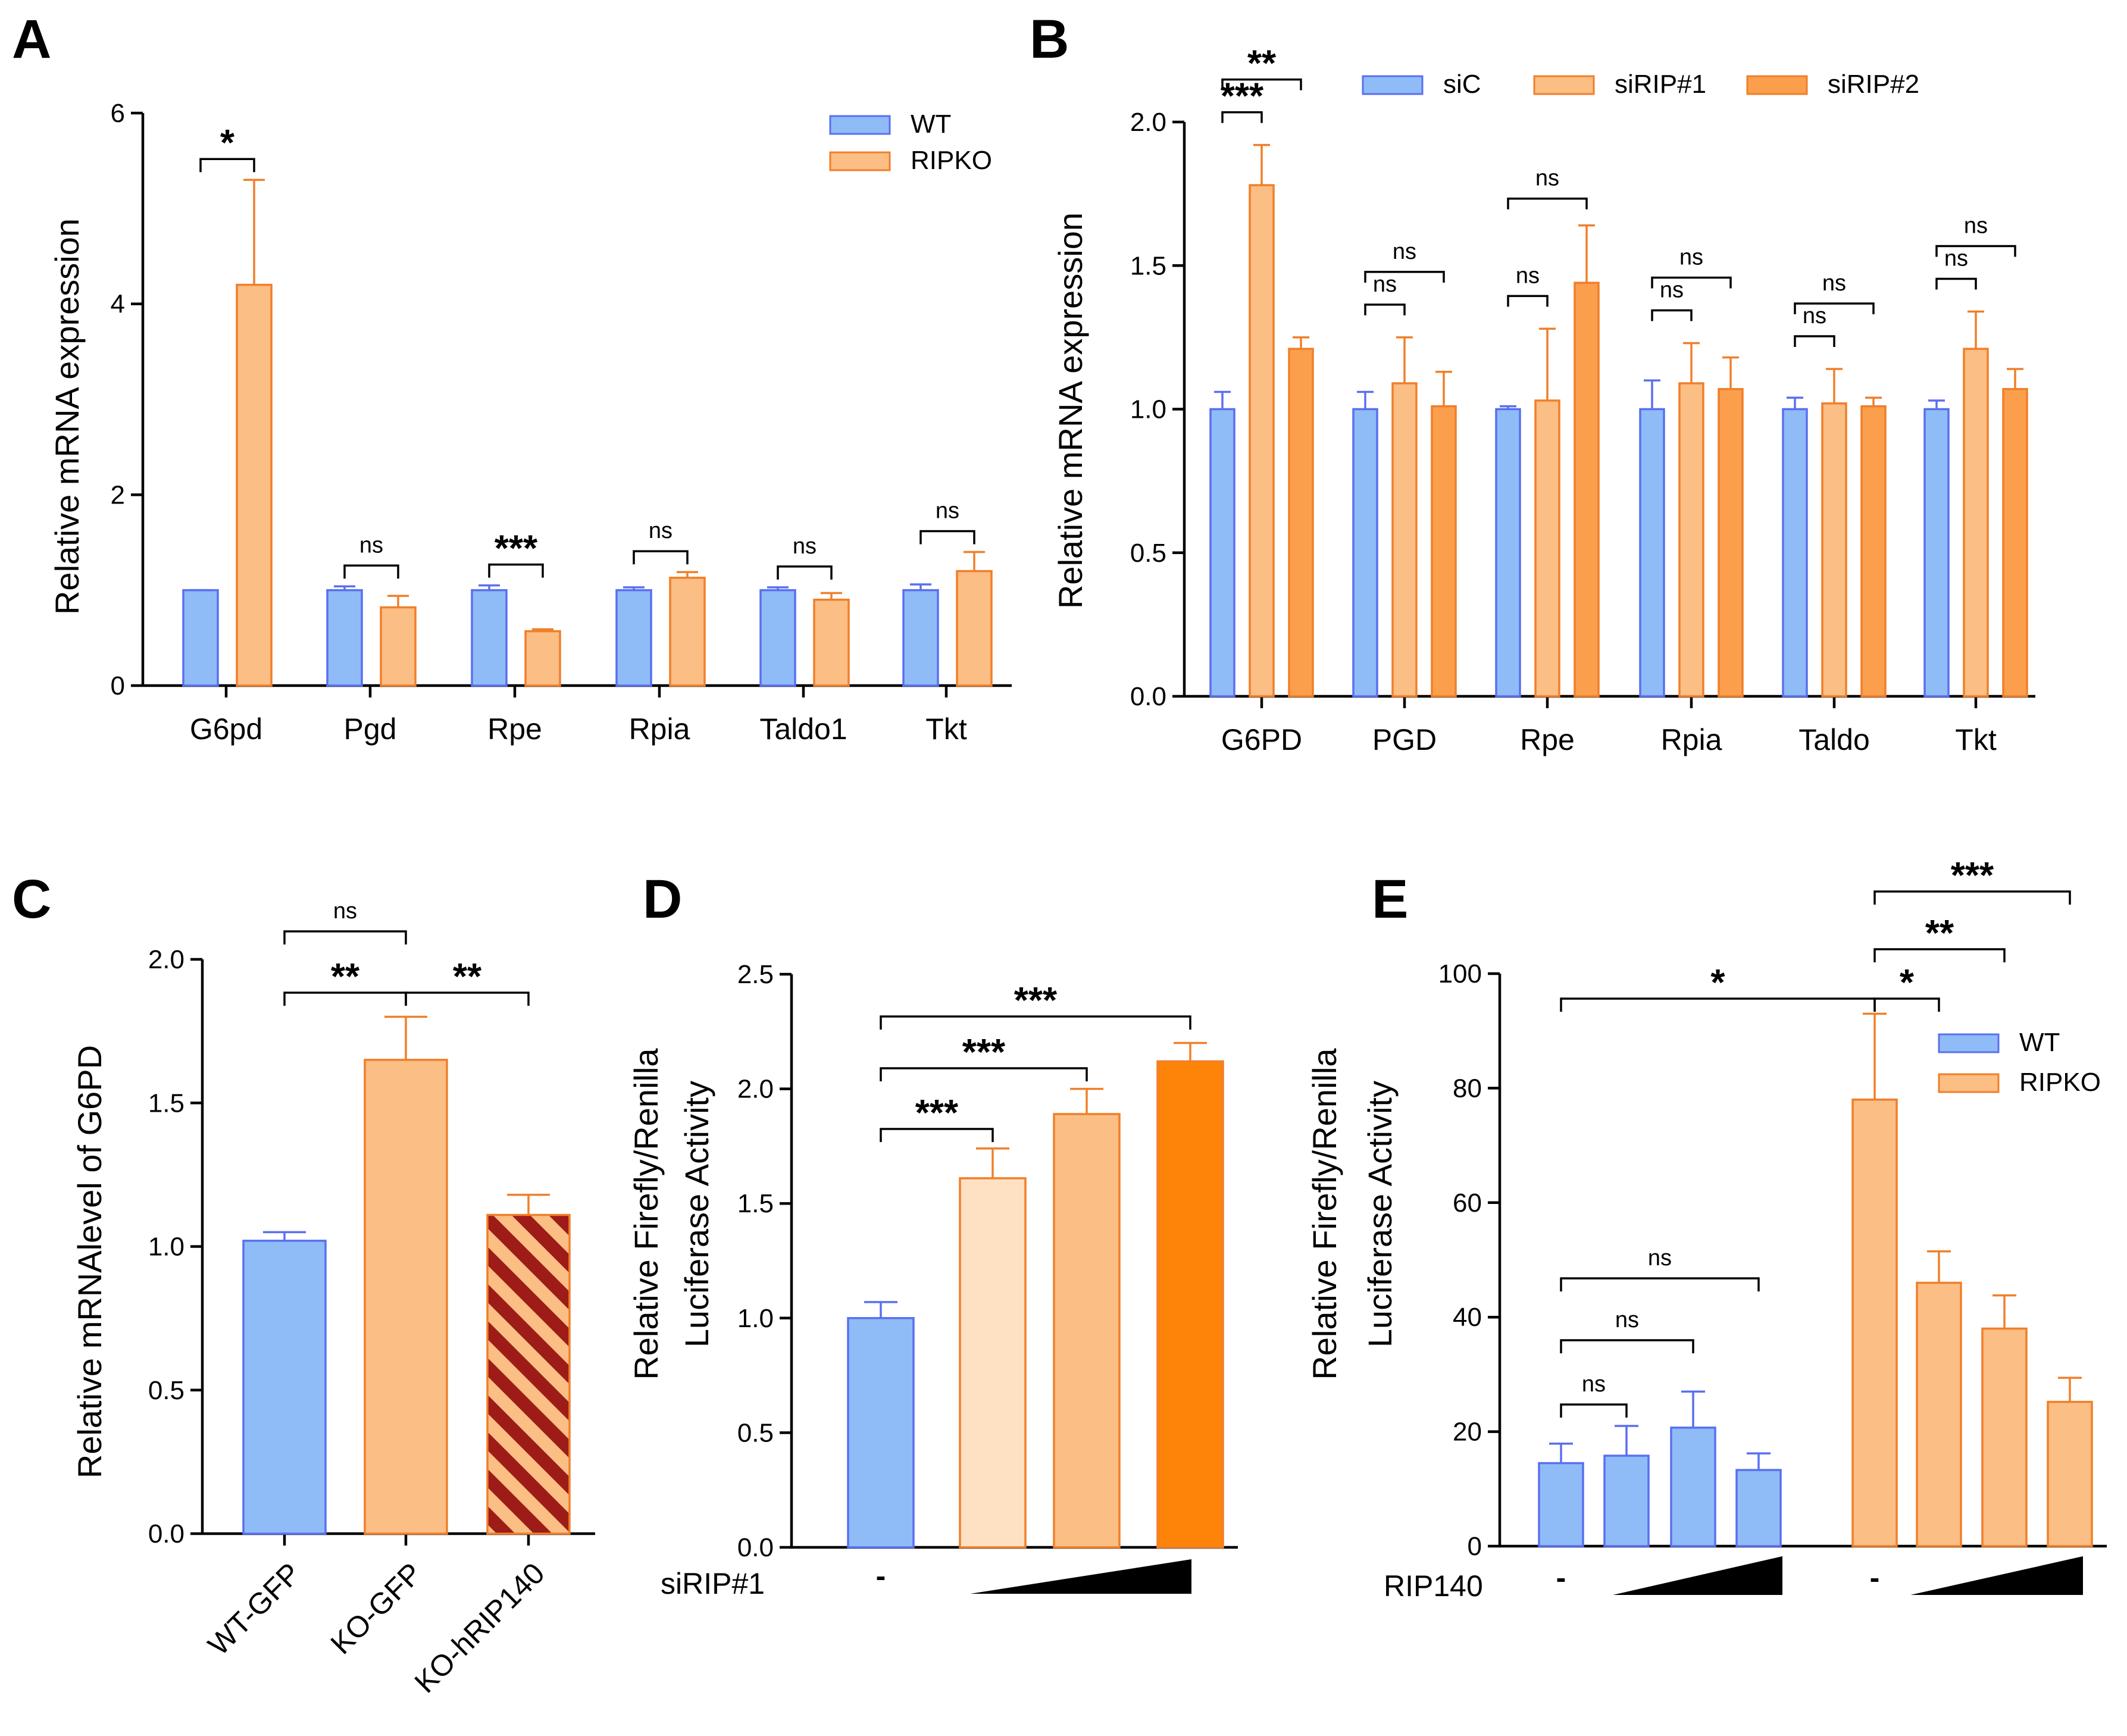 This screenshot has height=1736, width=2127. Describe the element at coordinates (1693, 1487) in the screenshot. I see `panel-e-bar-wt` at that location.